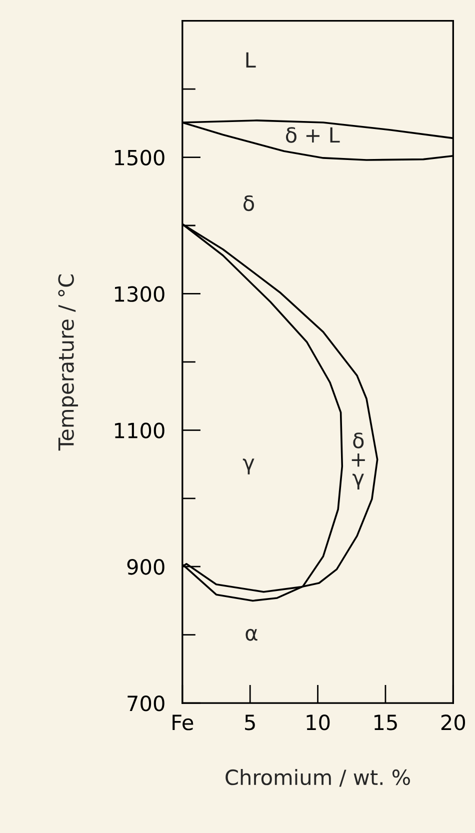  Describe the element at coordinates (318, 778) in the screenshot. I see `x-axis-title: Chromium / wt. %` at that location.